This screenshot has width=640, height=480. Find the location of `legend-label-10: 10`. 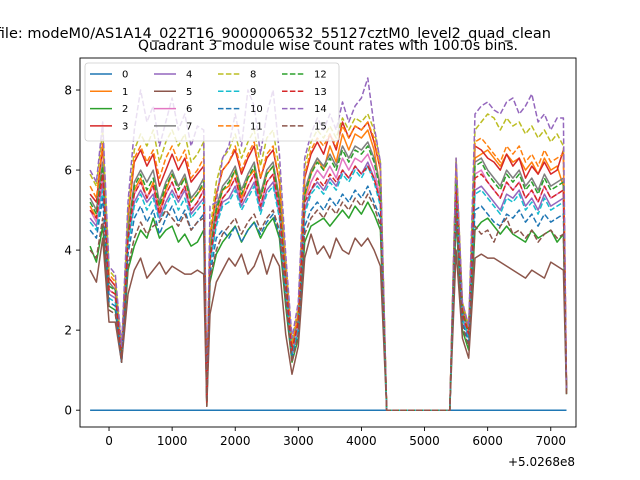

legend-label-10: 10 is located at coordinates (256, 109).